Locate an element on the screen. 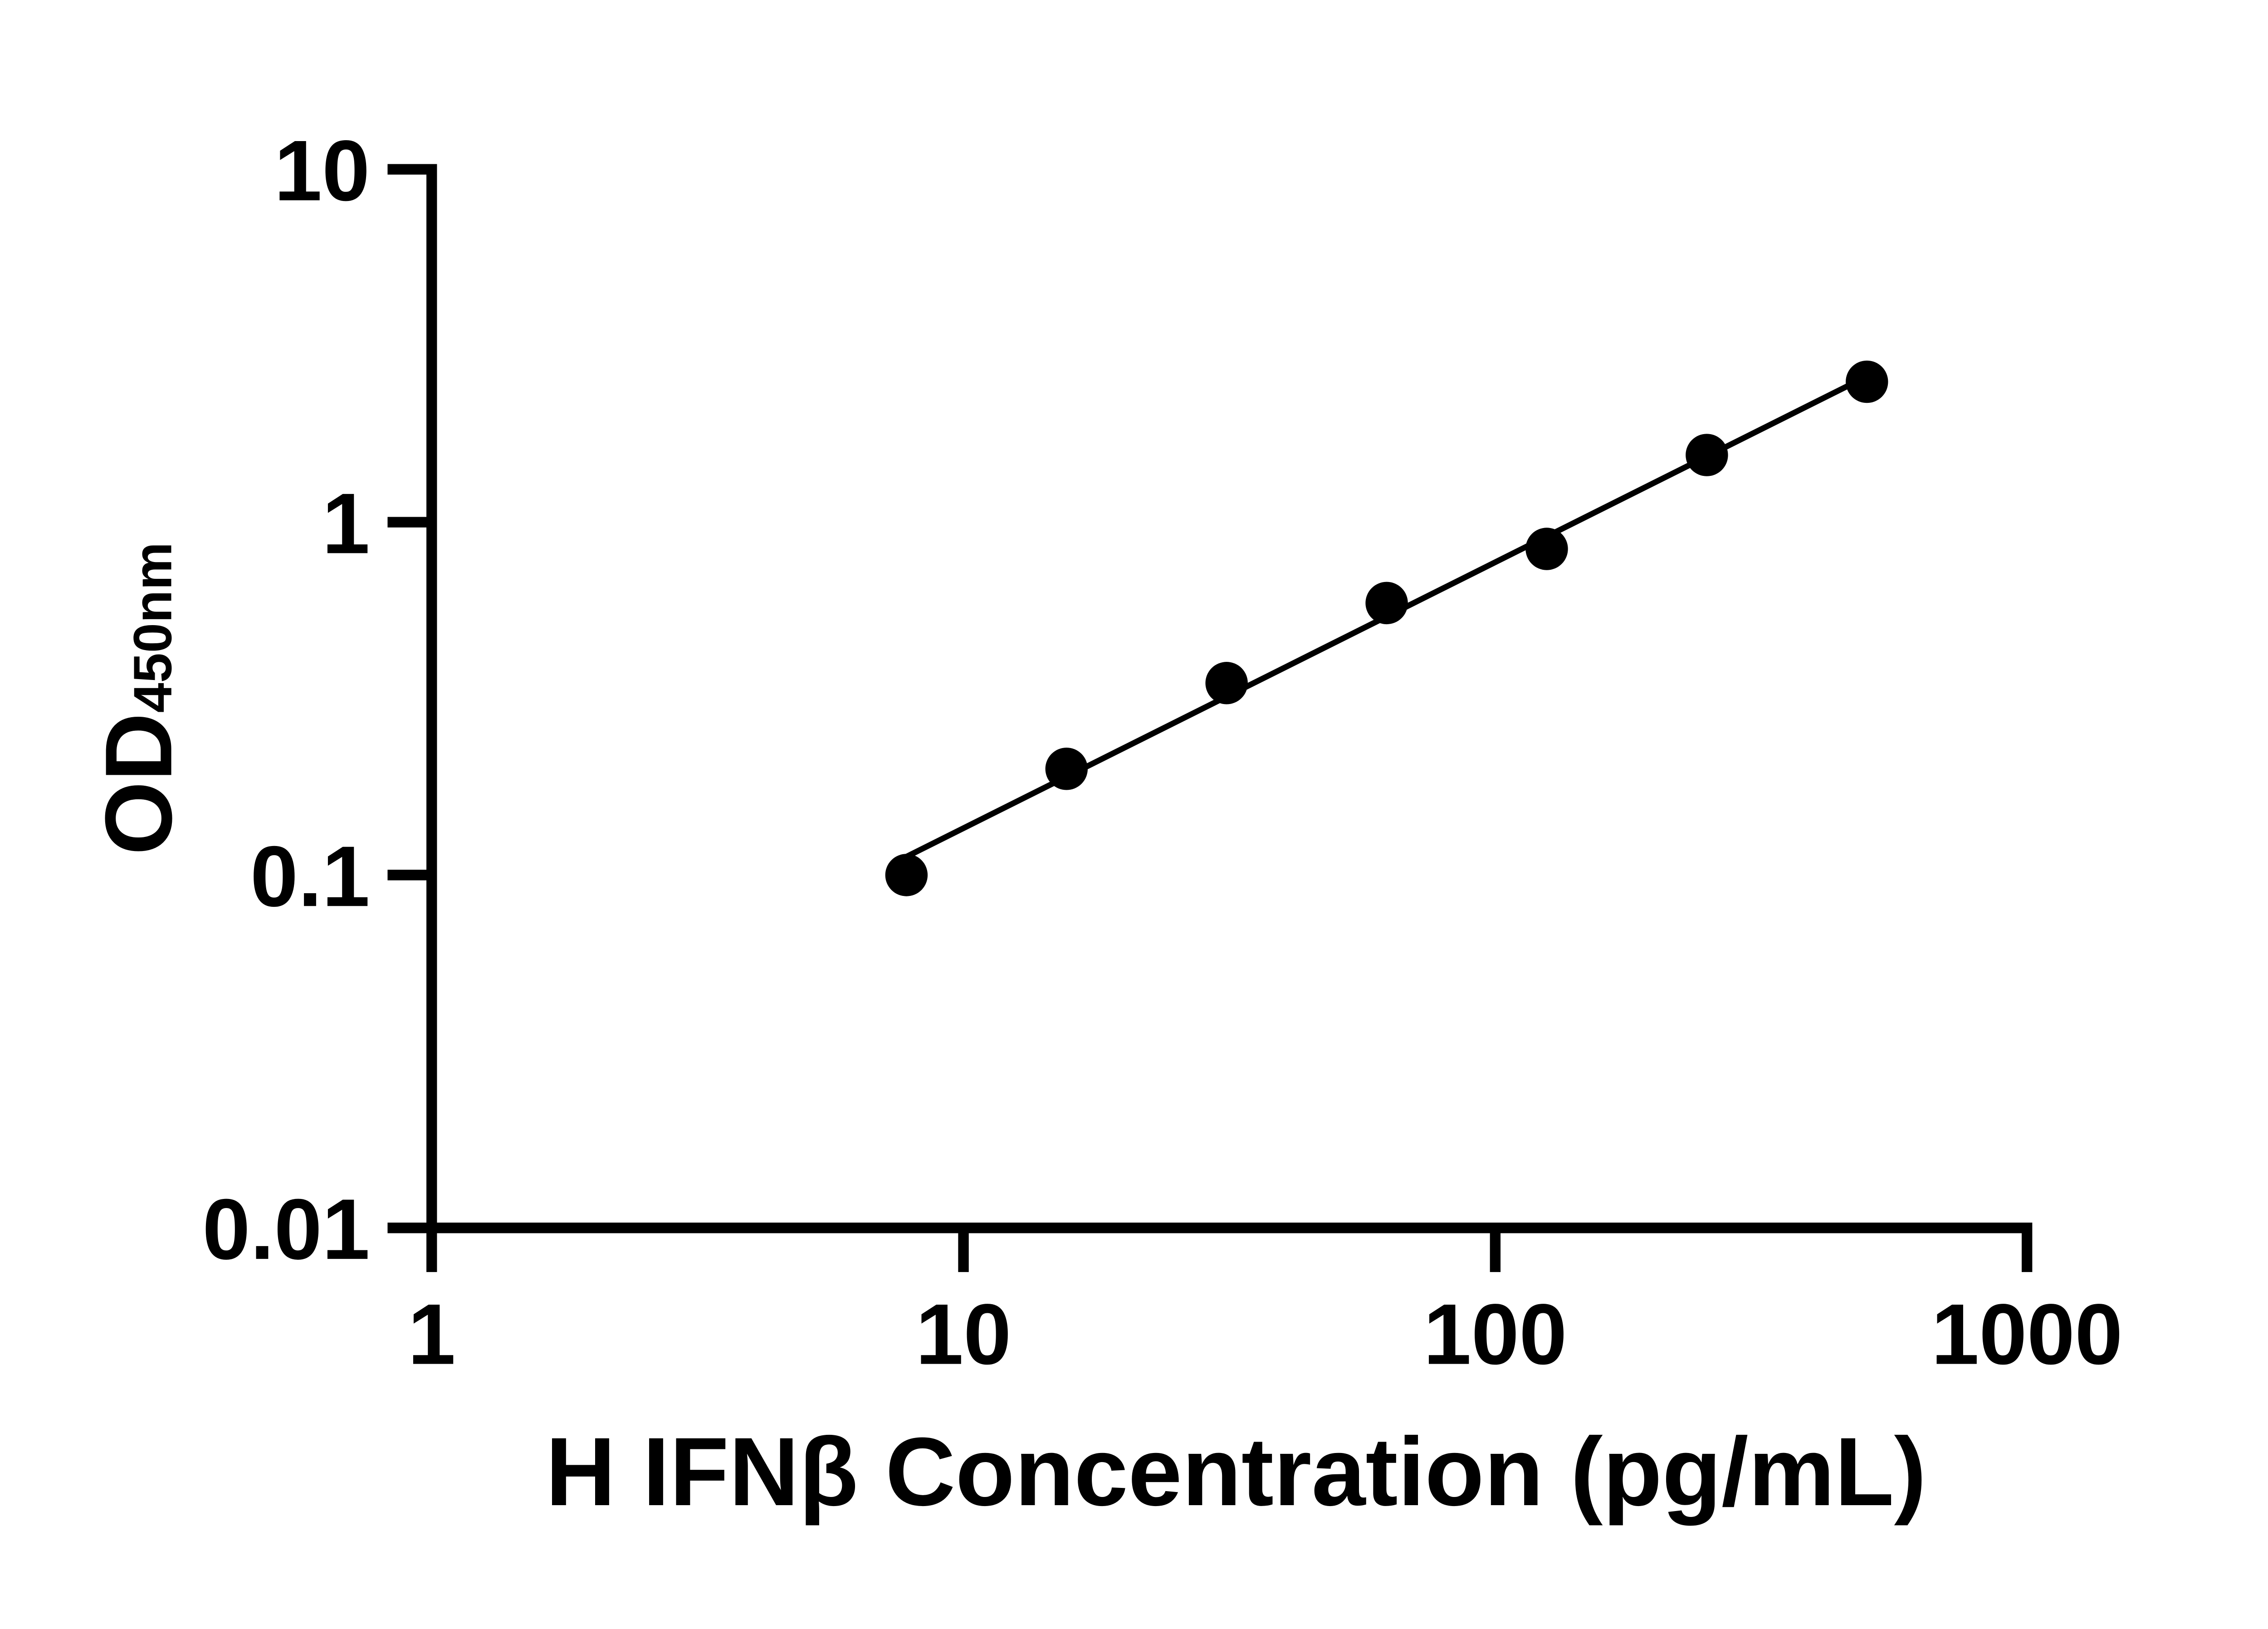 This screenshot has width=2268, height=1629. y-axis-title-main: OD is located at coordinates (139, 784).